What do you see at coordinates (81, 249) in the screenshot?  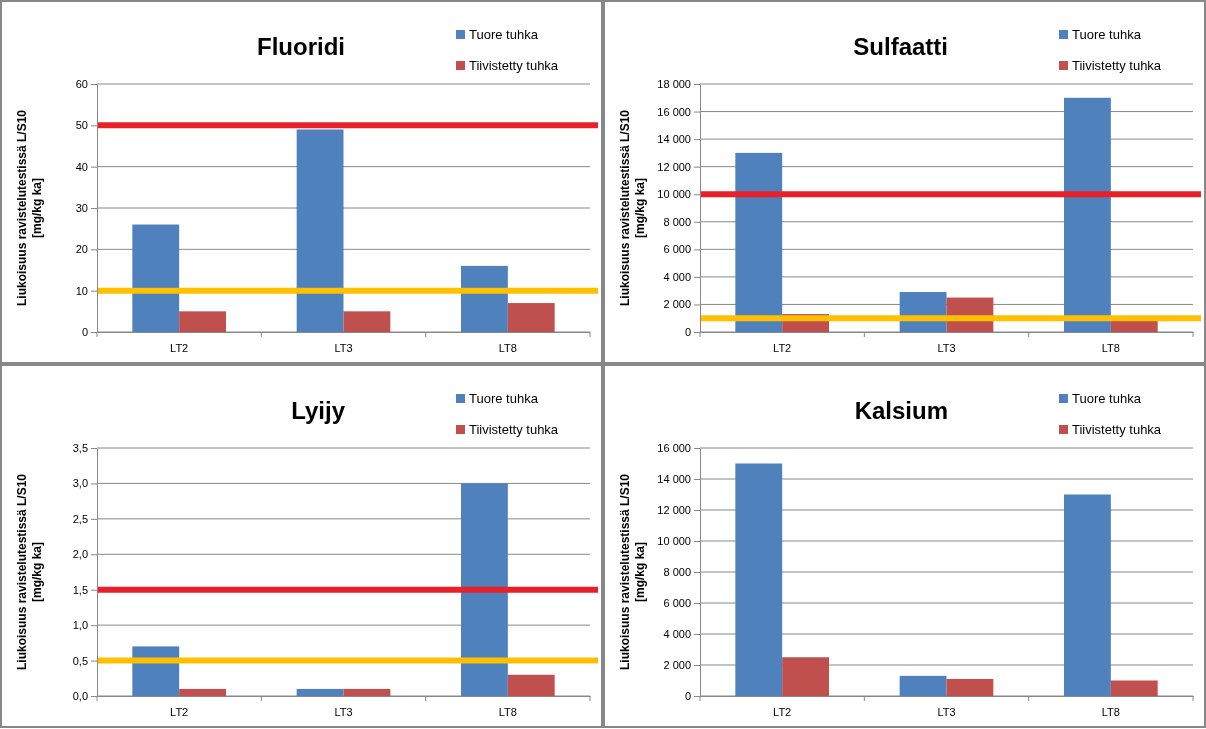 I see `y-tick-label: 20` at bounding box center [81, 249].